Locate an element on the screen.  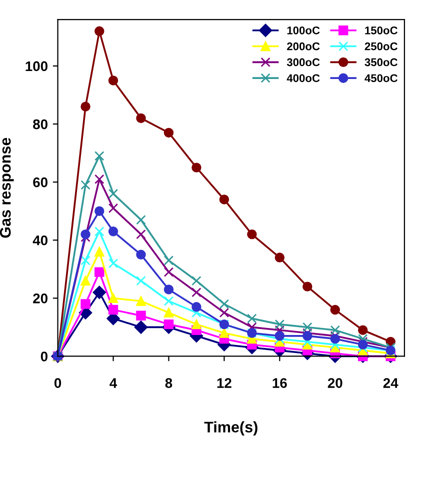
y-tick-label: 20 is located at coordinates (40, 299).